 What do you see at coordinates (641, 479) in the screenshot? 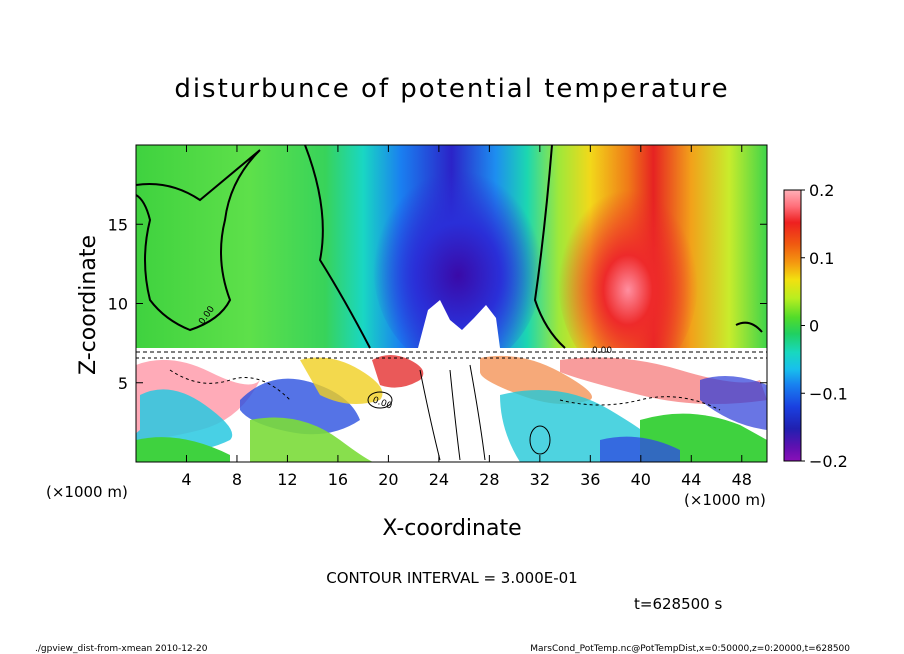
I see `x-tick-label: 40` at bounding box center [641, 479].